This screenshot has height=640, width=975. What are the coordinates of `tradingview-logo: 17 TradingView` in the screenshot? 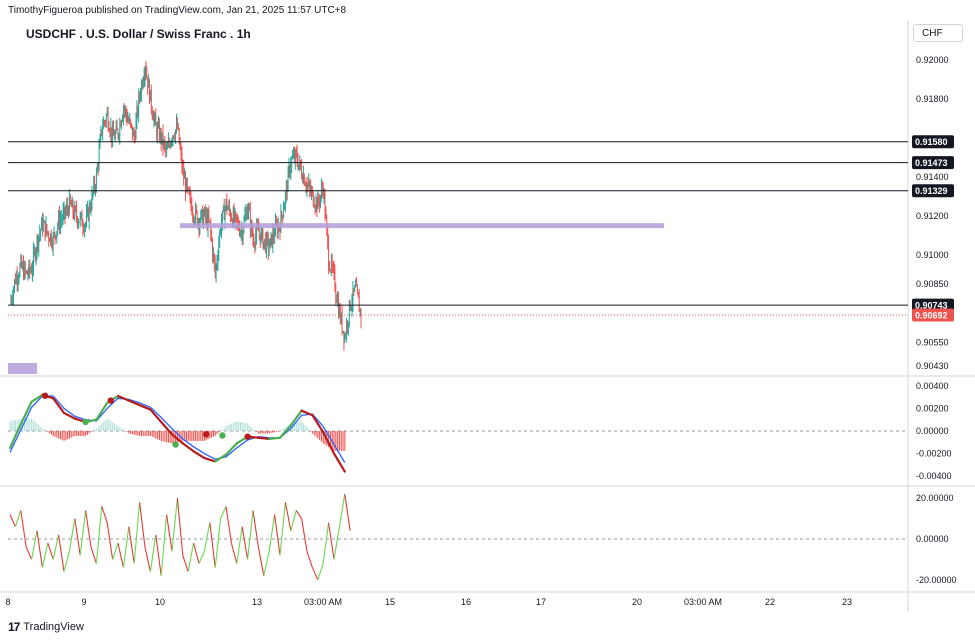 It's located at (46, 627).